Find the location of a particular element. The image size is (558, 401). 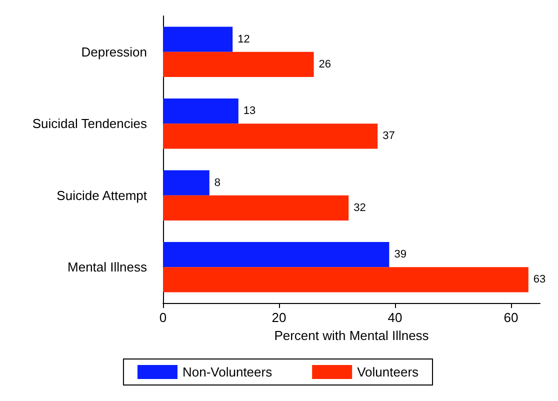

x-tick-label: 40 is located at coordinates (395, 317).